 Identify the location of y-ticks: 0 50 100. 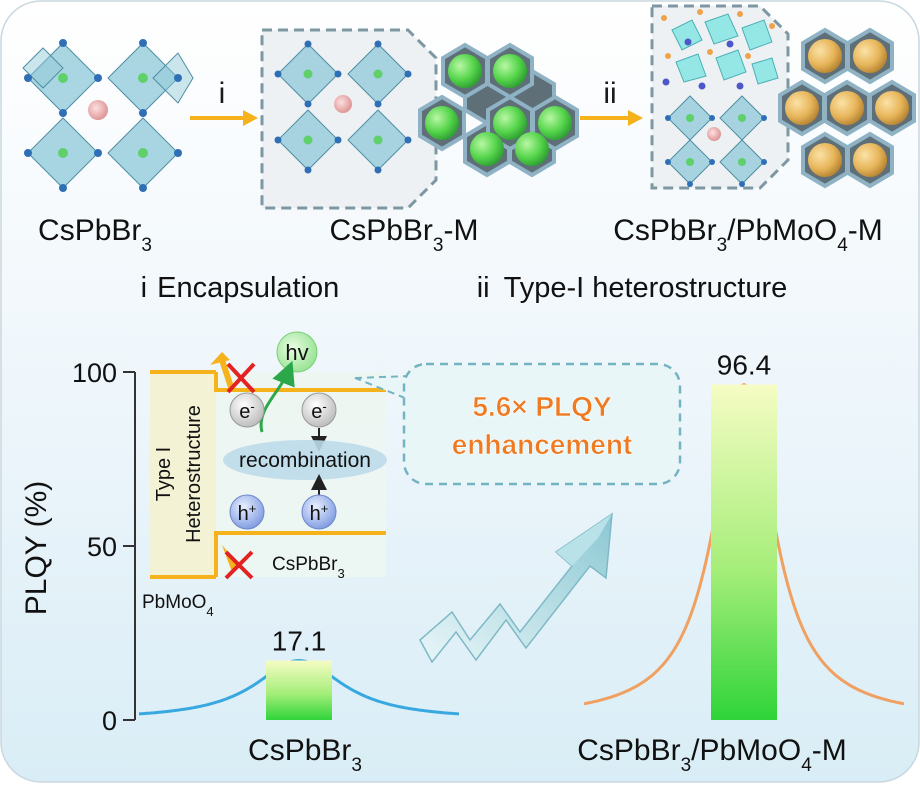
(103, 547).